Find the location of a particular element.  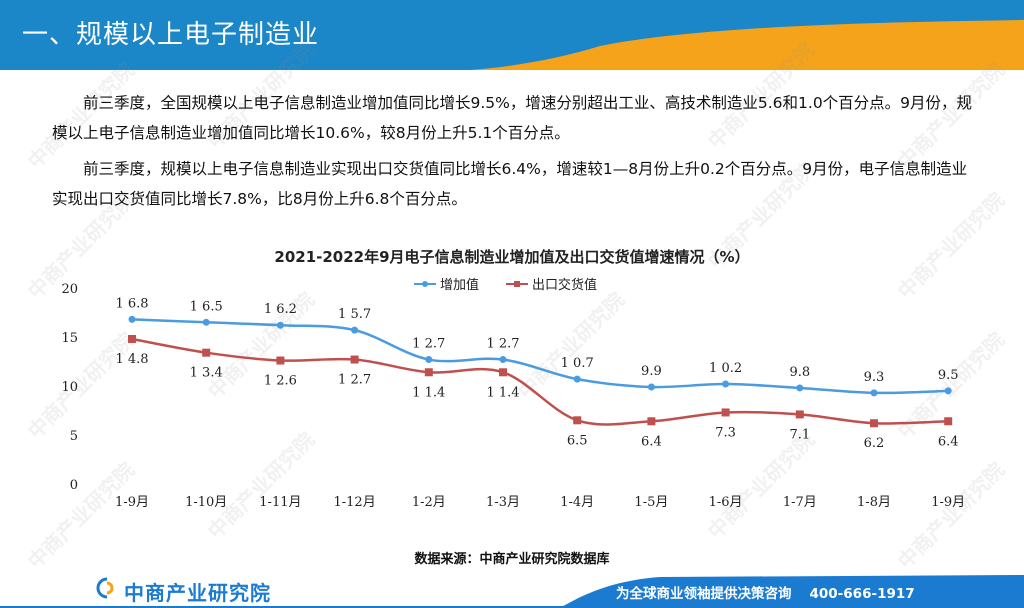

series-line-export is located at coordinates (540, 381).